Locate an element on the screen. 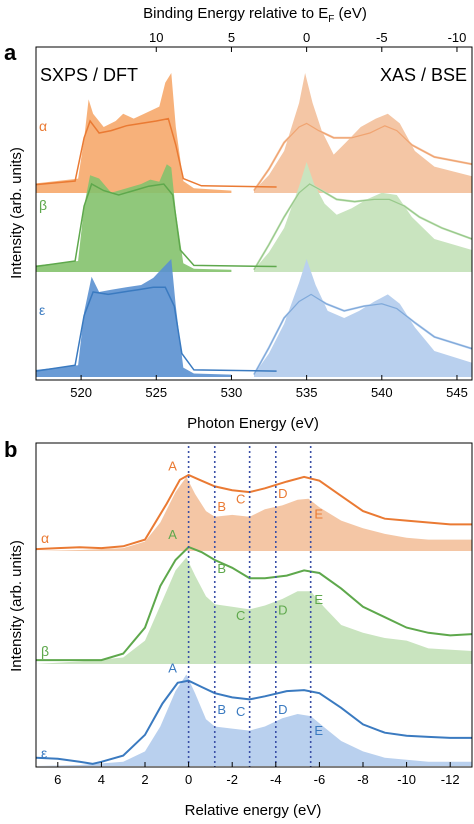  xas-line-outline-beta is located at coordinates (363, 227).